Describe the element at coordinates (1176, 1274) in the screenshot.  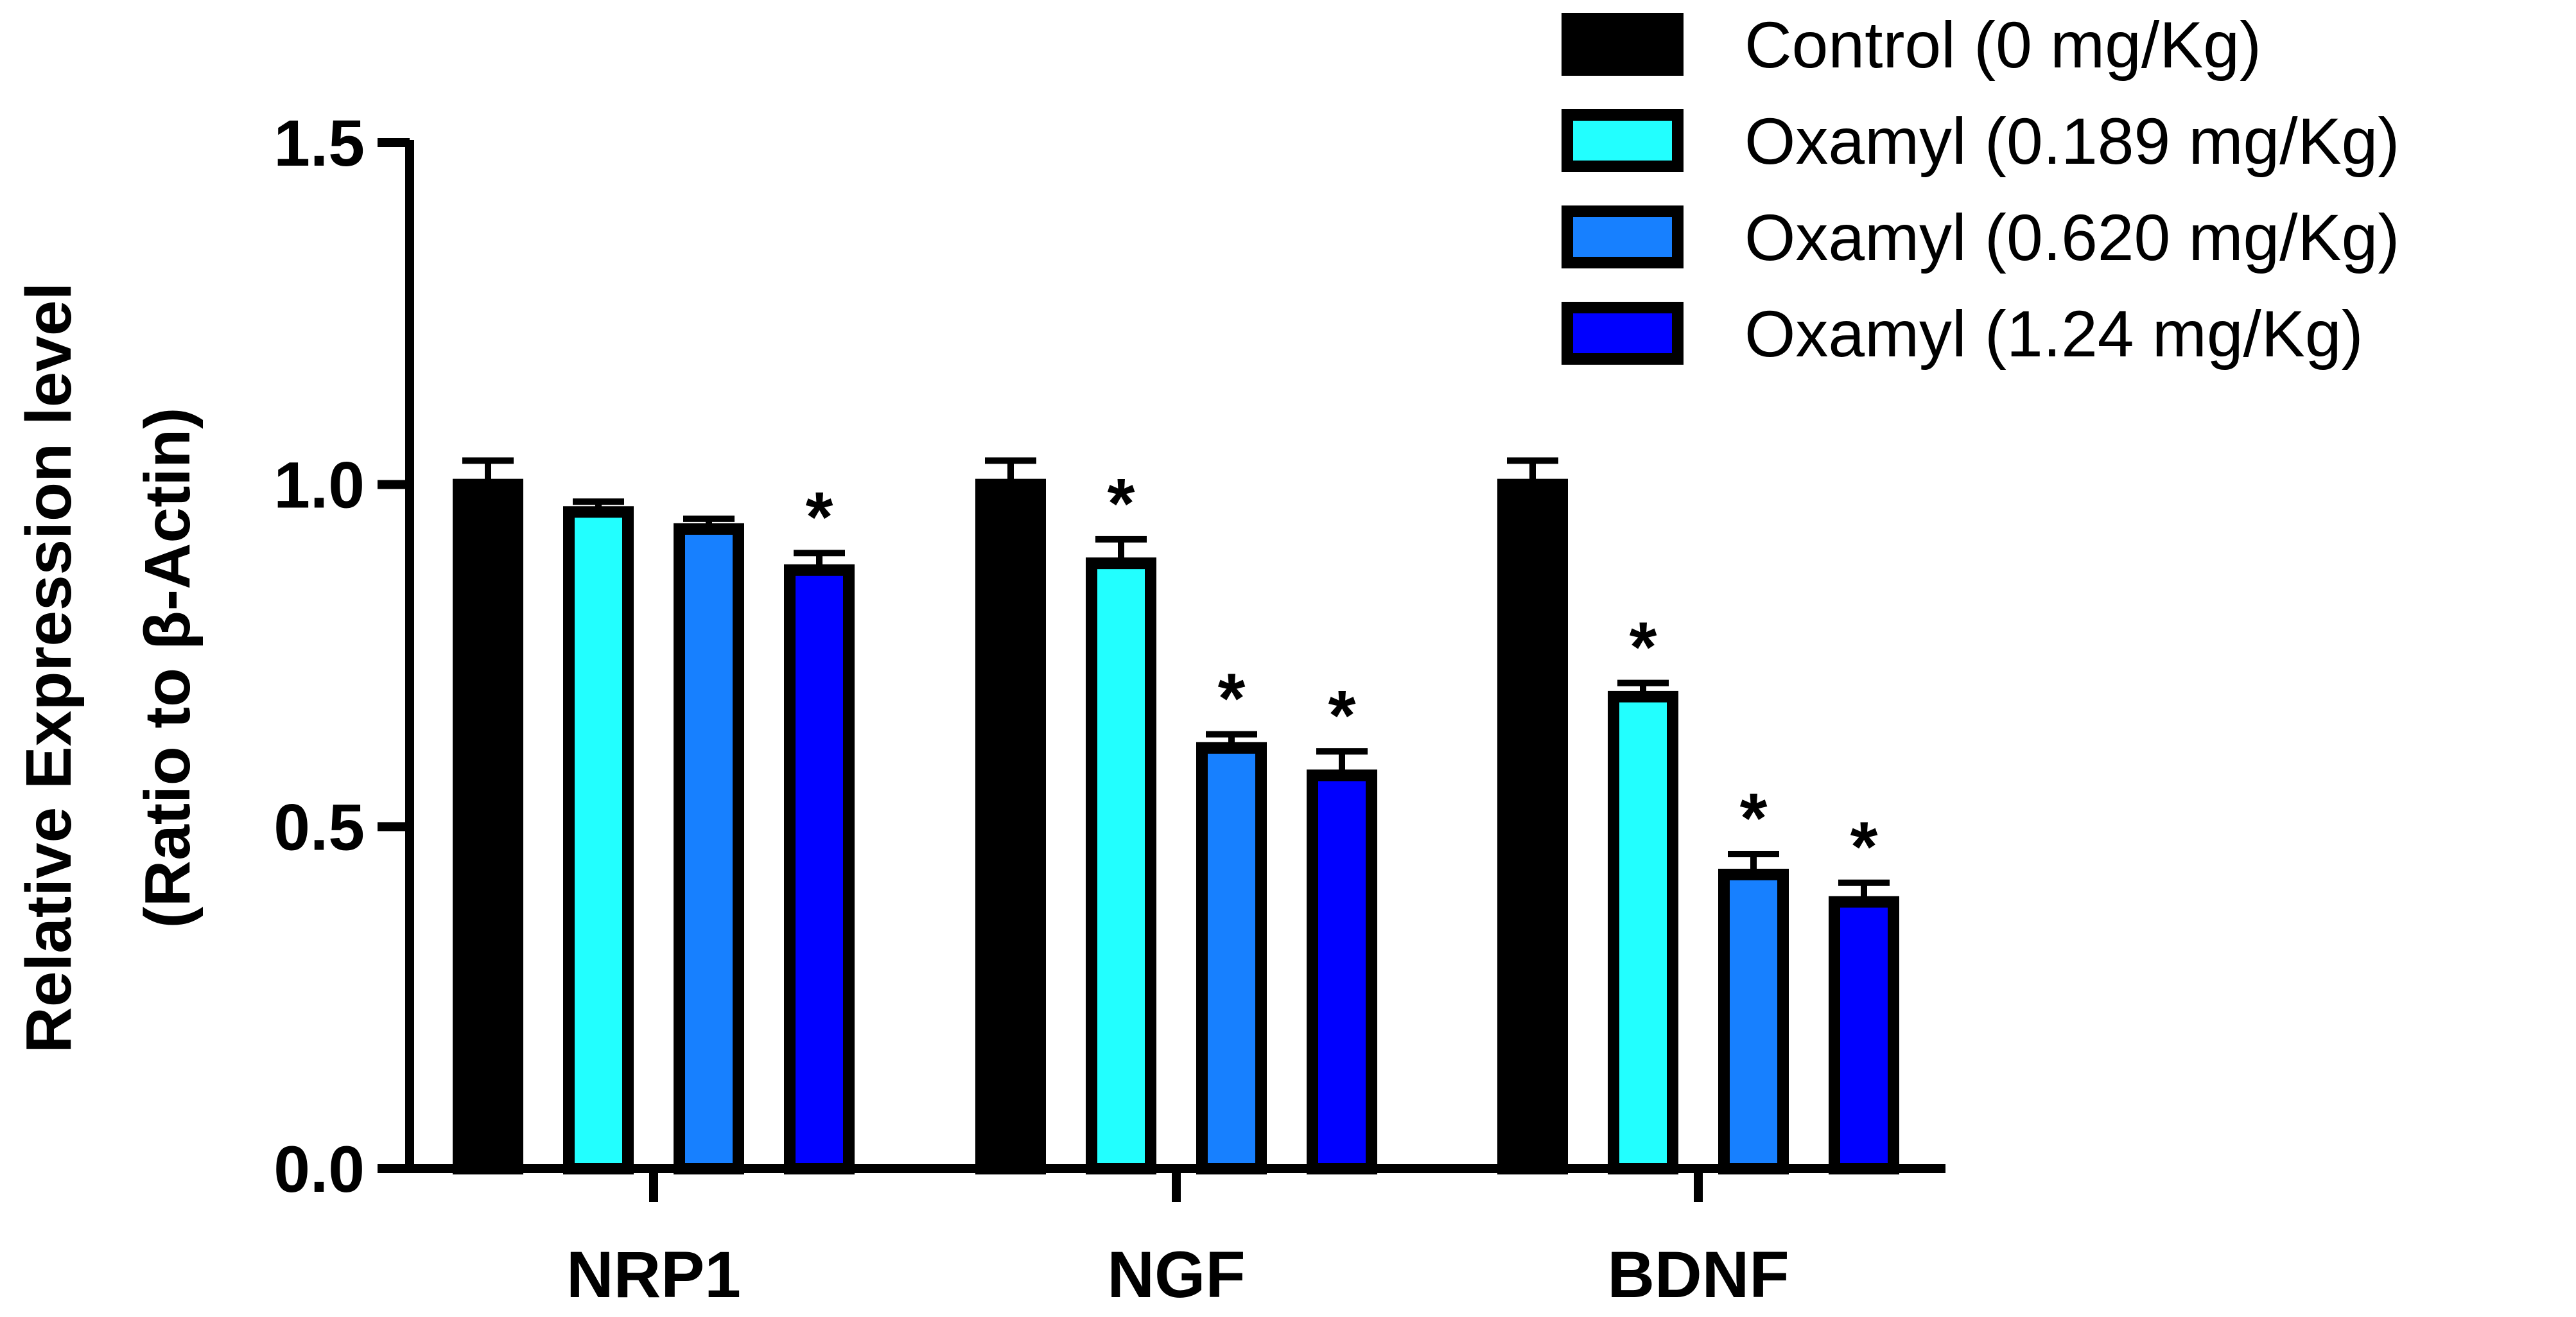
I see `x-category-label: NGF` at that location.